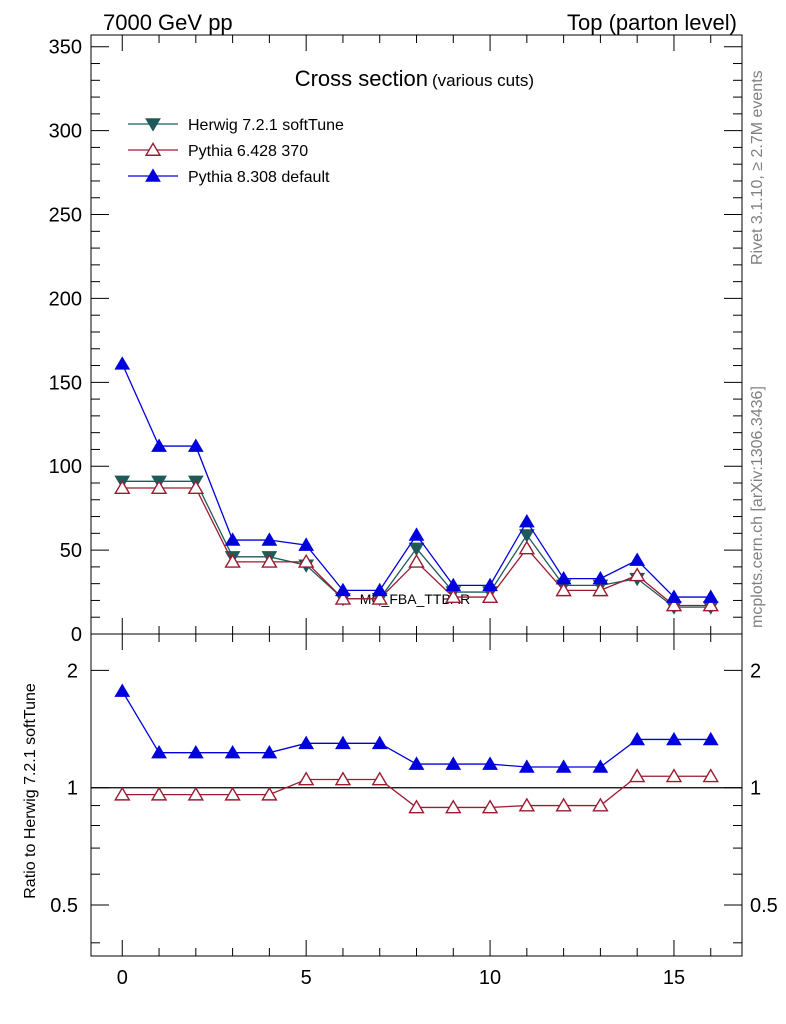 Image resolution: width=786 pixels, height=1024 pixels. Describe the element at coordinates (168, 22) in the screenshot. I see `header-energy-label: 7000 GeV pp` at that location.